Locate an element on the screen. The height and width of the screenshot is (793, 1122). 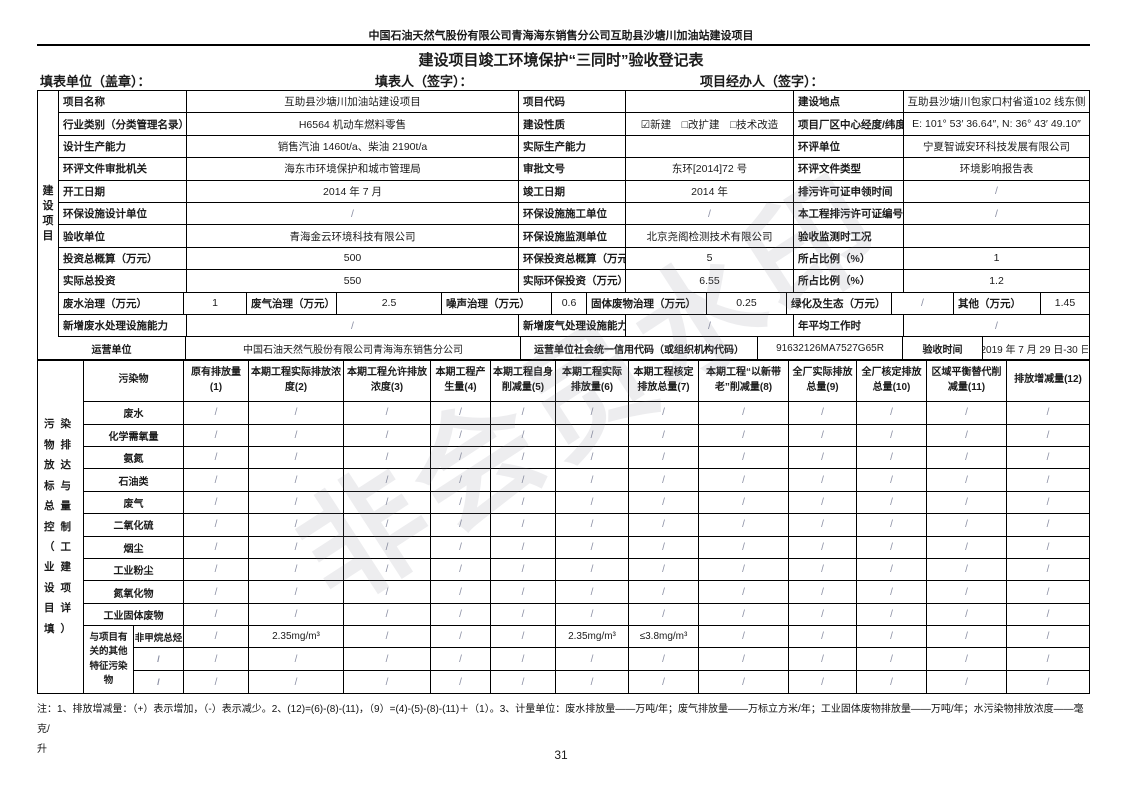
column-header: 全厂核定排放总量(10) is located at coordinates (892, 381).